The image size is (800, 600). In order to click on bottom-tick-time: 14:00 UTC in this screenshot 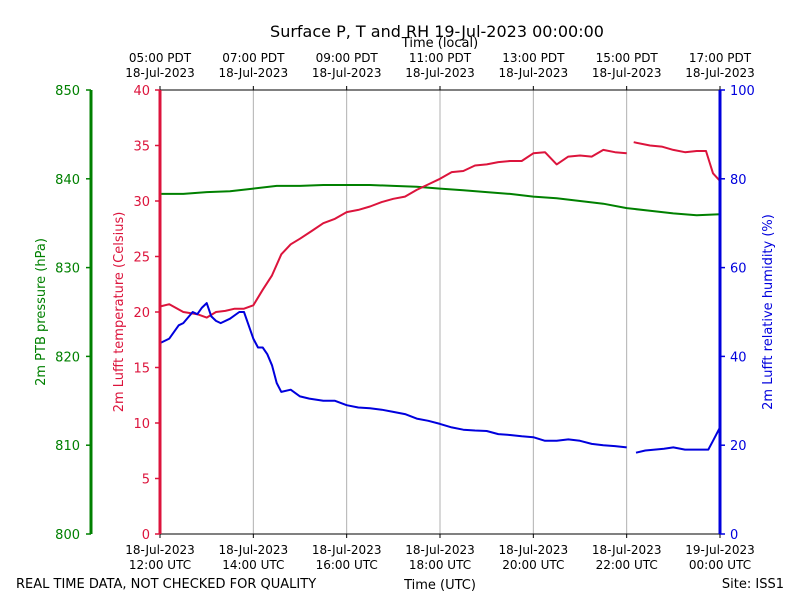, I will do `click(253, 565)`.